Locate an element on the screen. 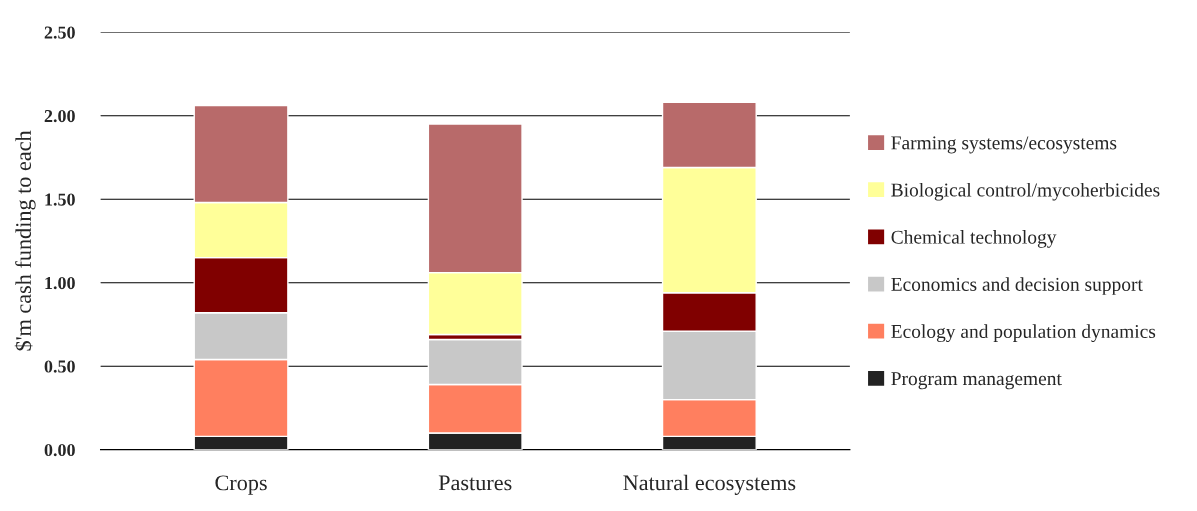  legend-label: Program management is located at coordinates (976, 381).